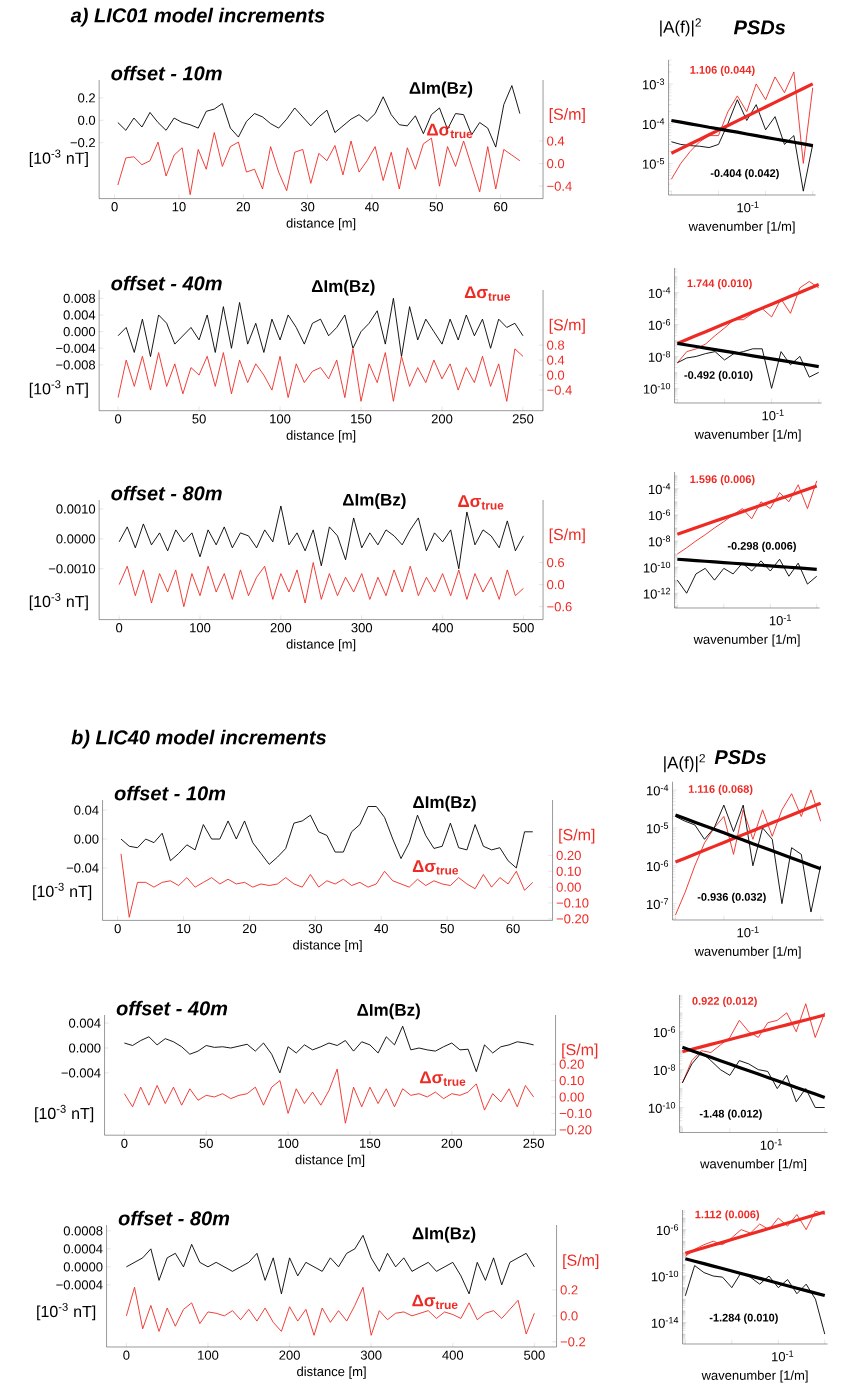  I want to click on y2-tick-label: 0.0, so click(569, 1316).